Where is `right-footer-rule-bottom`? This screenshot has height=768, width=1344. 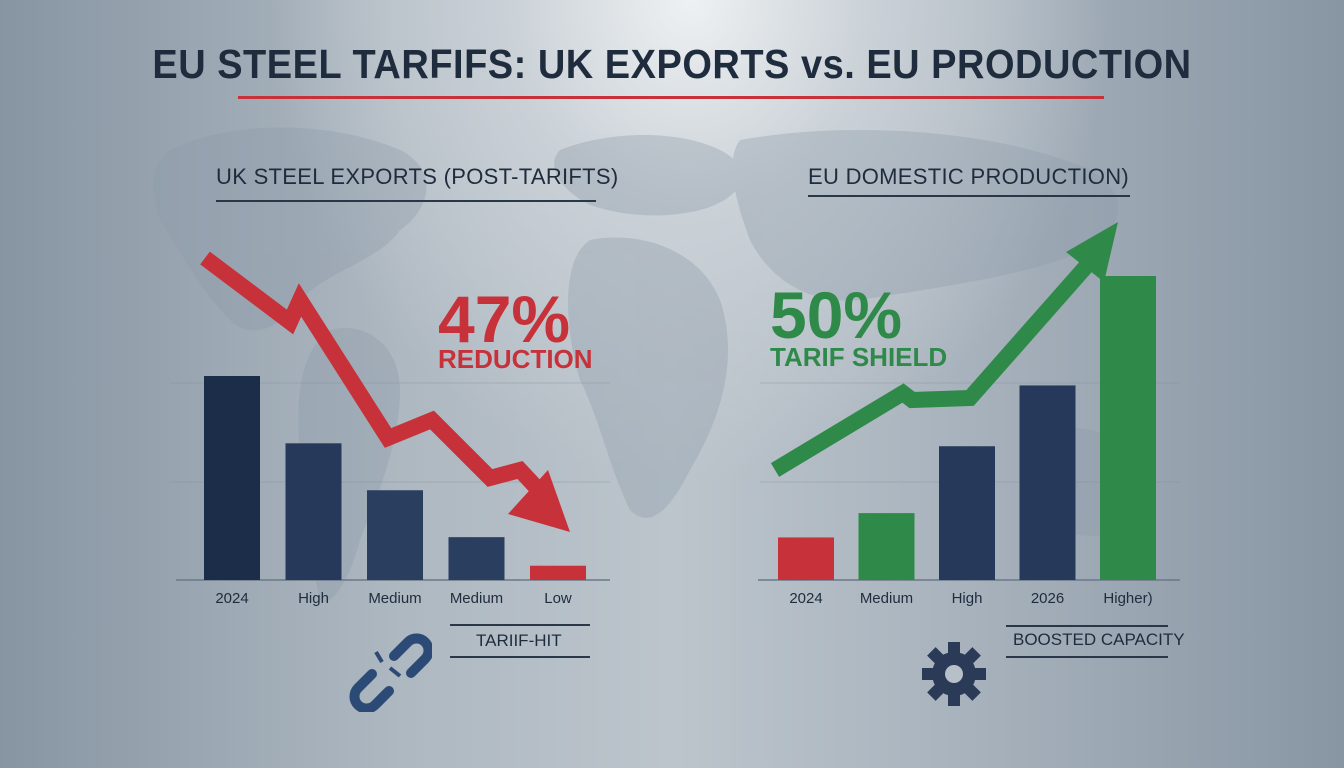 right-footer-rule-bottom is located at coordinates (1087, 657).